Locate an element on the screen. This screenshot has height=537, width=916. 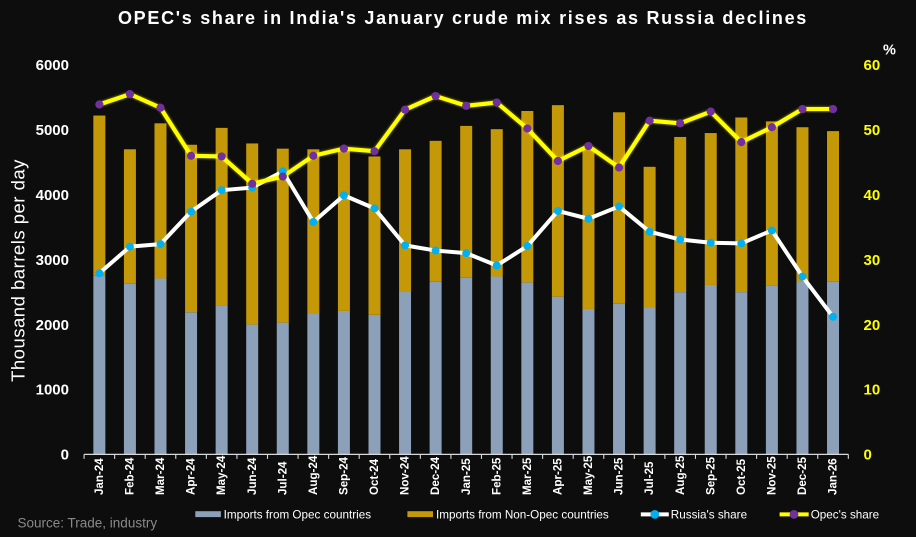
svg-text: Jun-24 is located at coordinates (252, 476).